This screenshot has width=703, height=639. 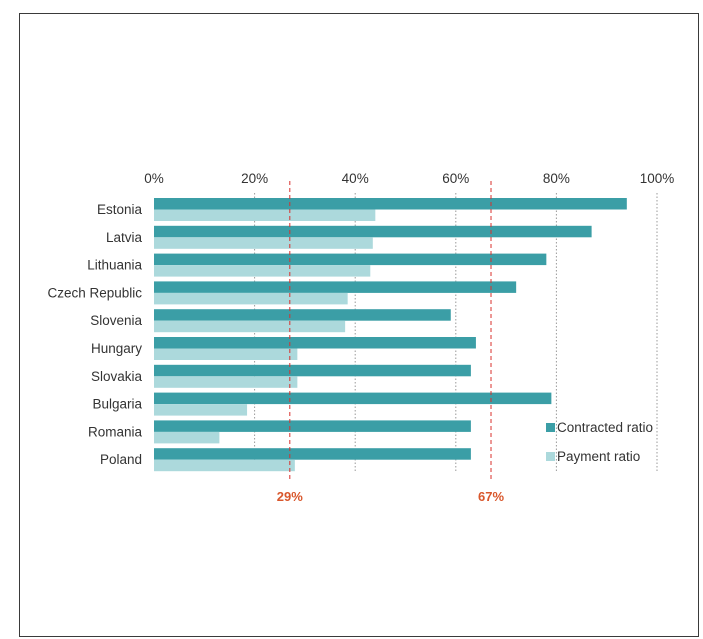 I want to click on category-label: Romania, so click(x=115, y=431).